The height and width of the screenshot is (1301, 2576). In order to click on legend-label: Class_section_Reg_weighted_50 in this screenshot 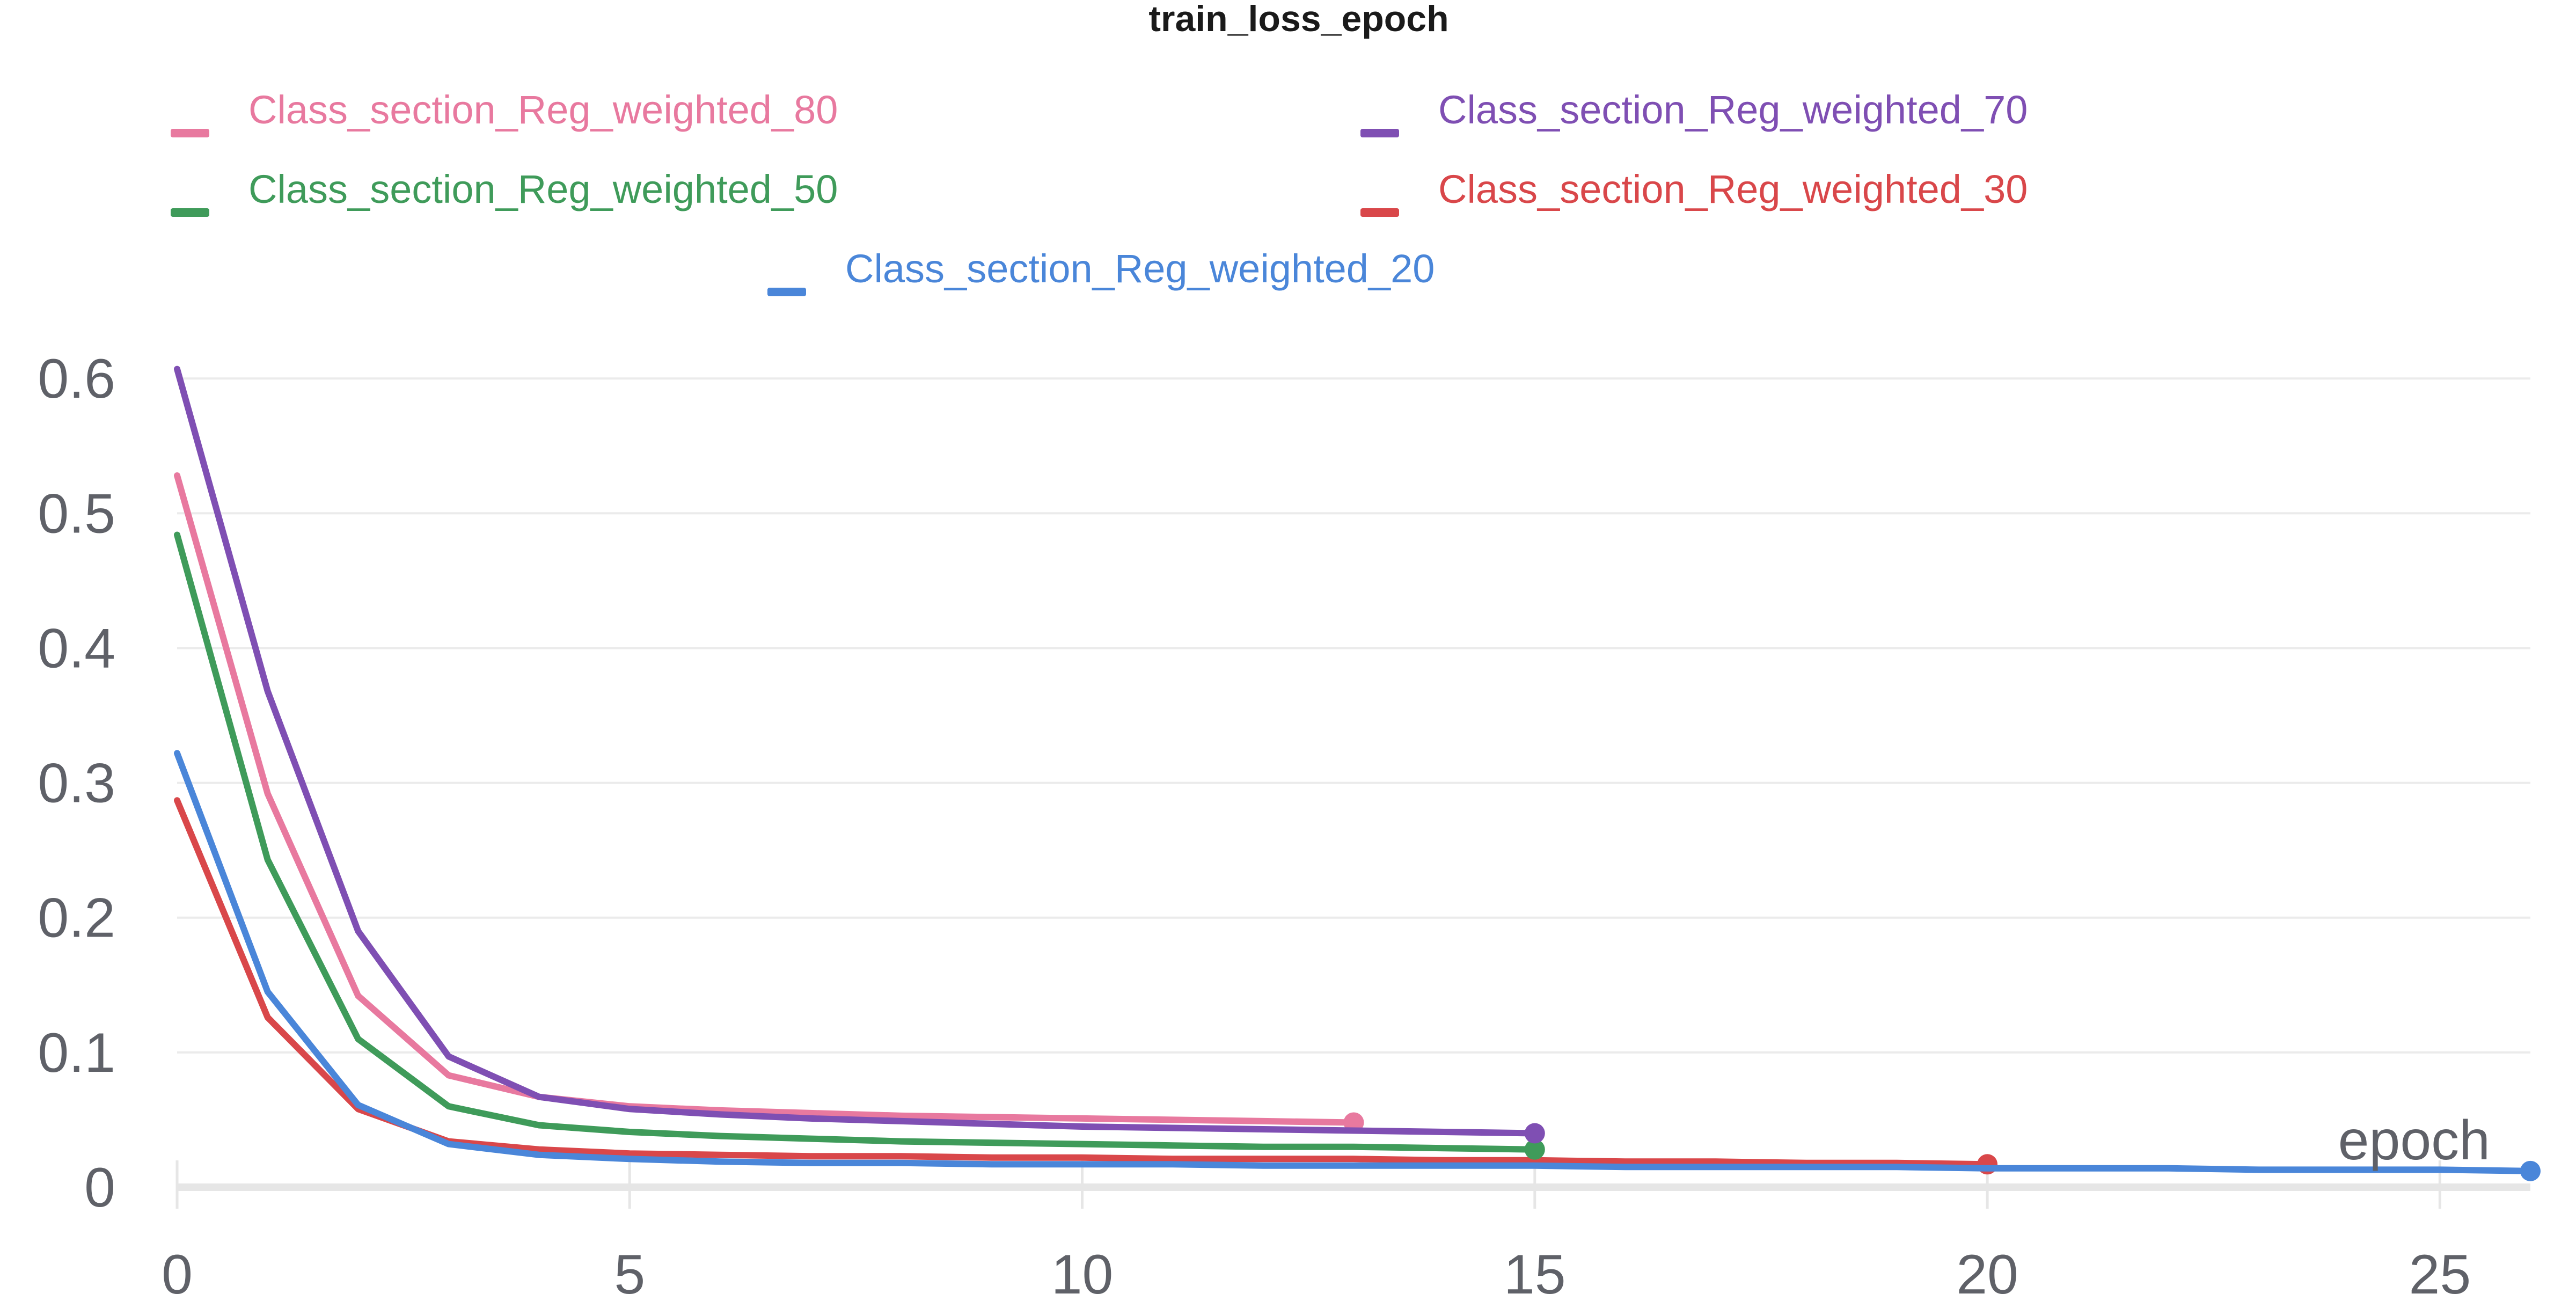, I will do `click(543, 189)`.